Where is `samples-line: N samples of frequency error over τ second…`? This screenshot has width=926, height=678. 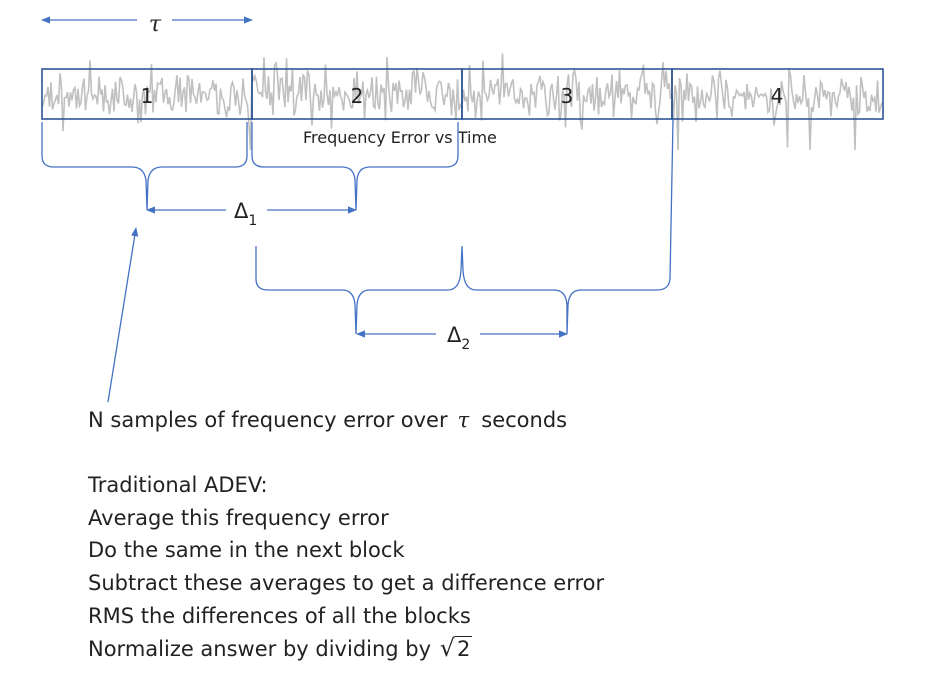 samples-line: N samples of frequency error over τ second… is located at coordinates (346, 420).